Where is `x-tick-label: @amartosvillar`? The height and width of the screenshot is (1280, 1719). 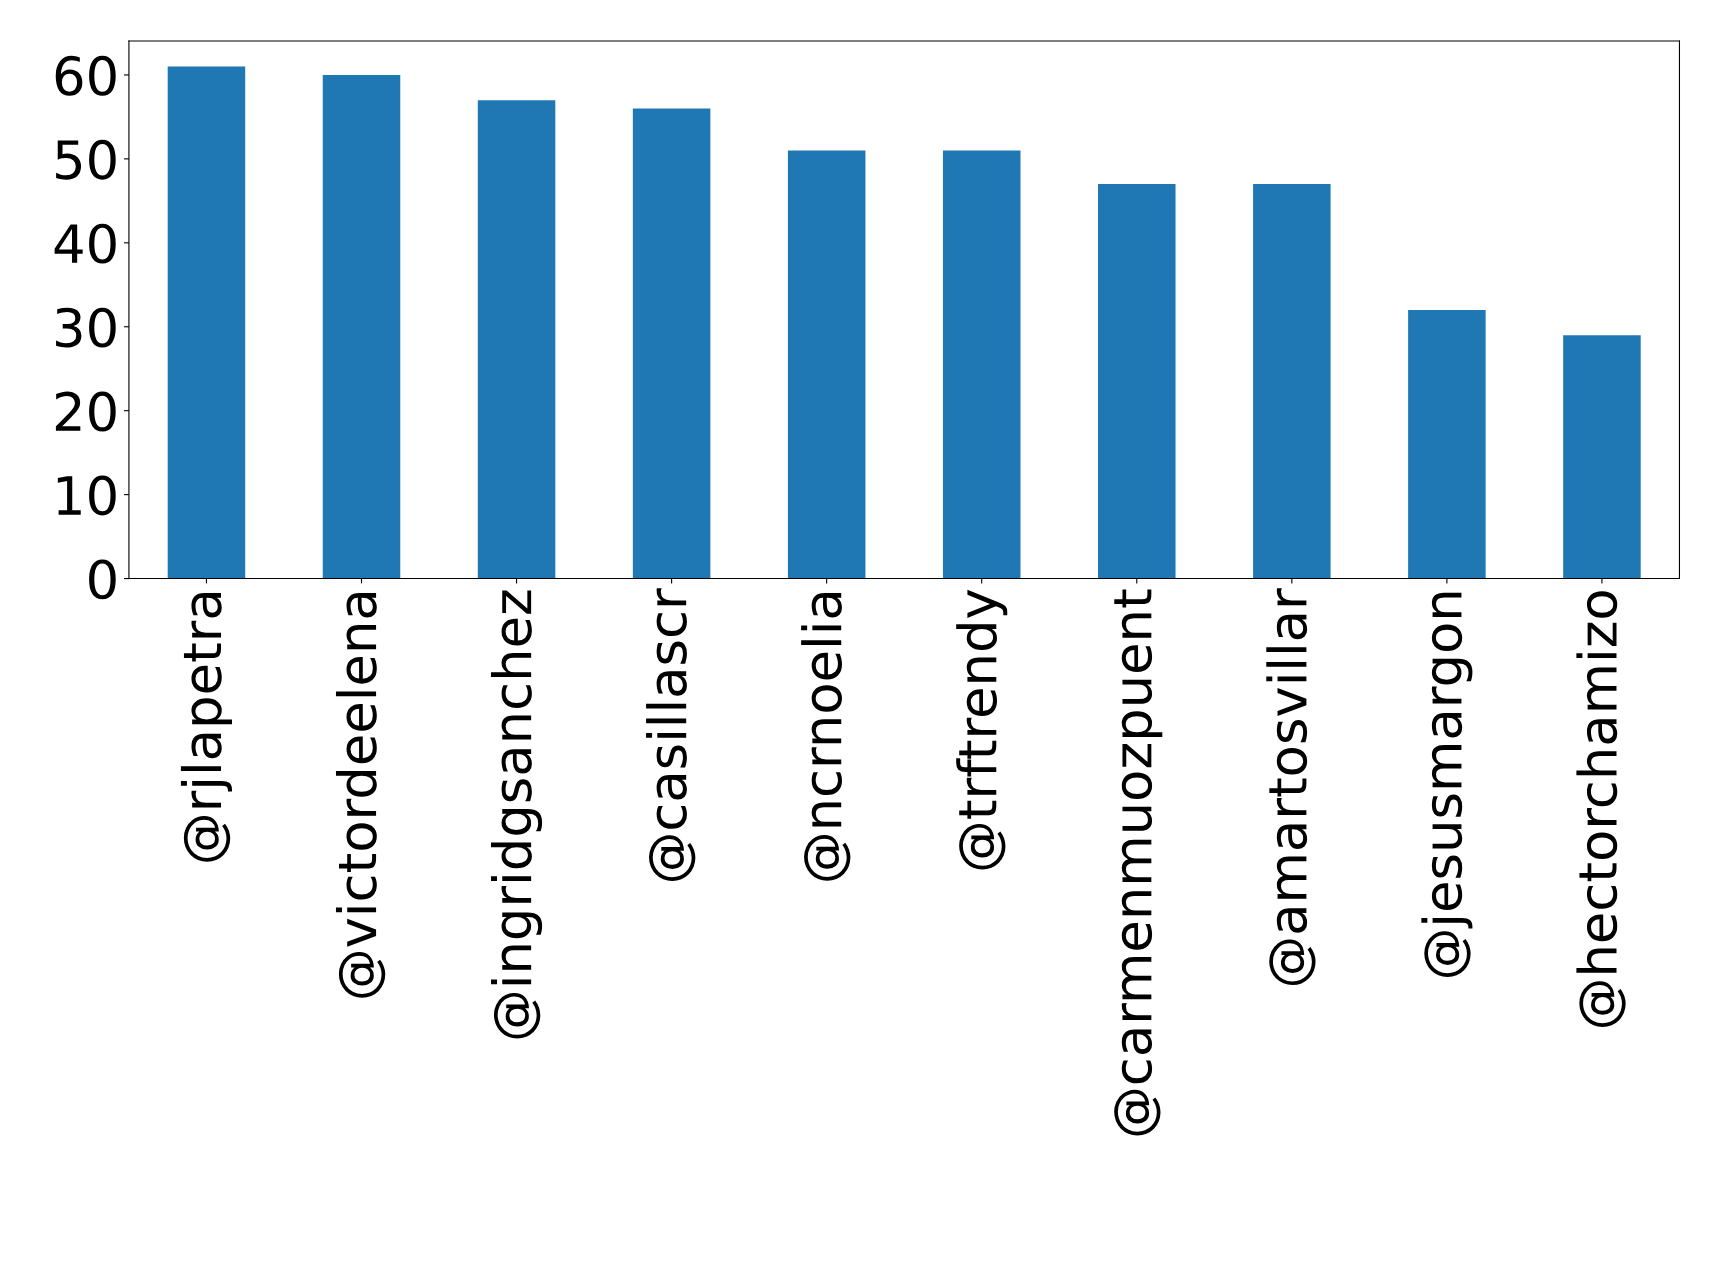 x-tick-label: @amartosvillar is located at coordinates (1291, 787).